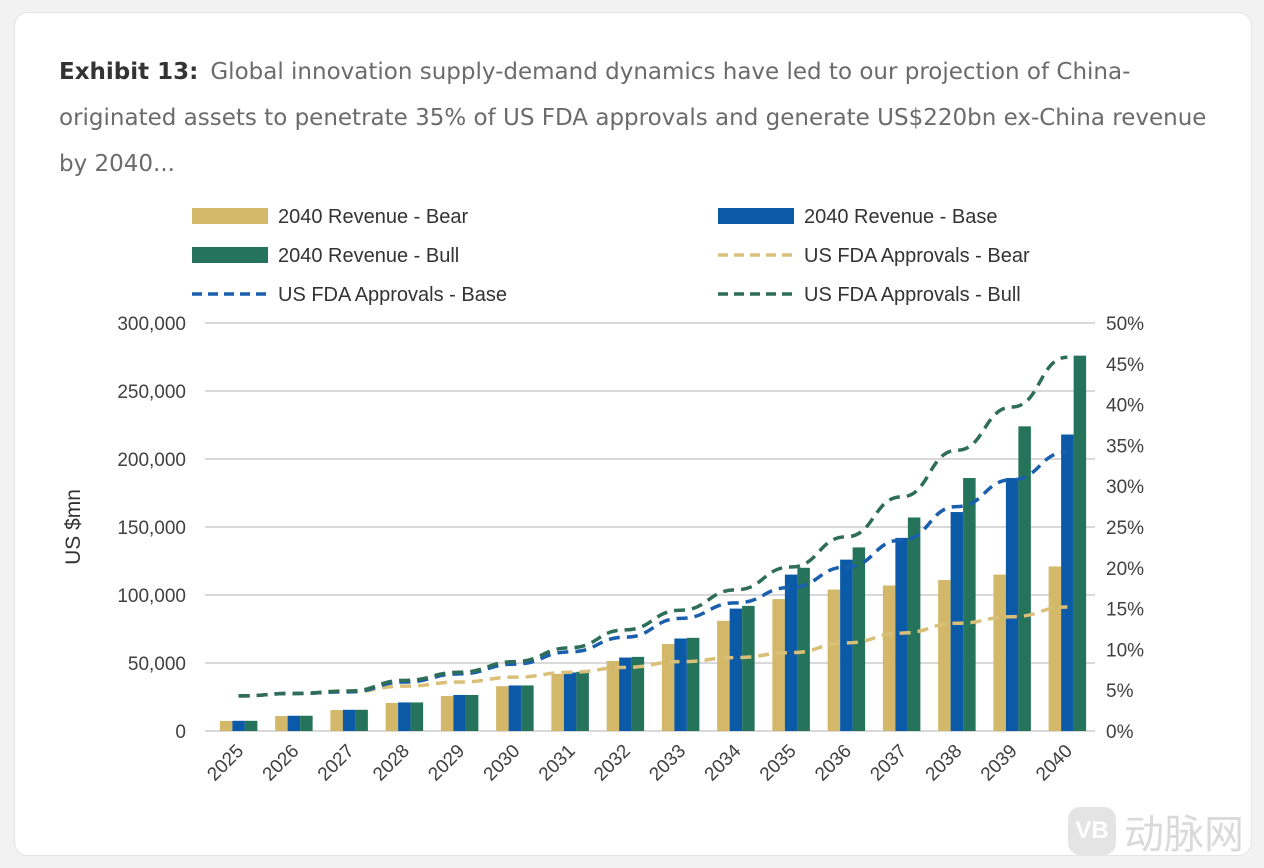  I want to click on y2-tick-label: 15%, so click(1125, 610).